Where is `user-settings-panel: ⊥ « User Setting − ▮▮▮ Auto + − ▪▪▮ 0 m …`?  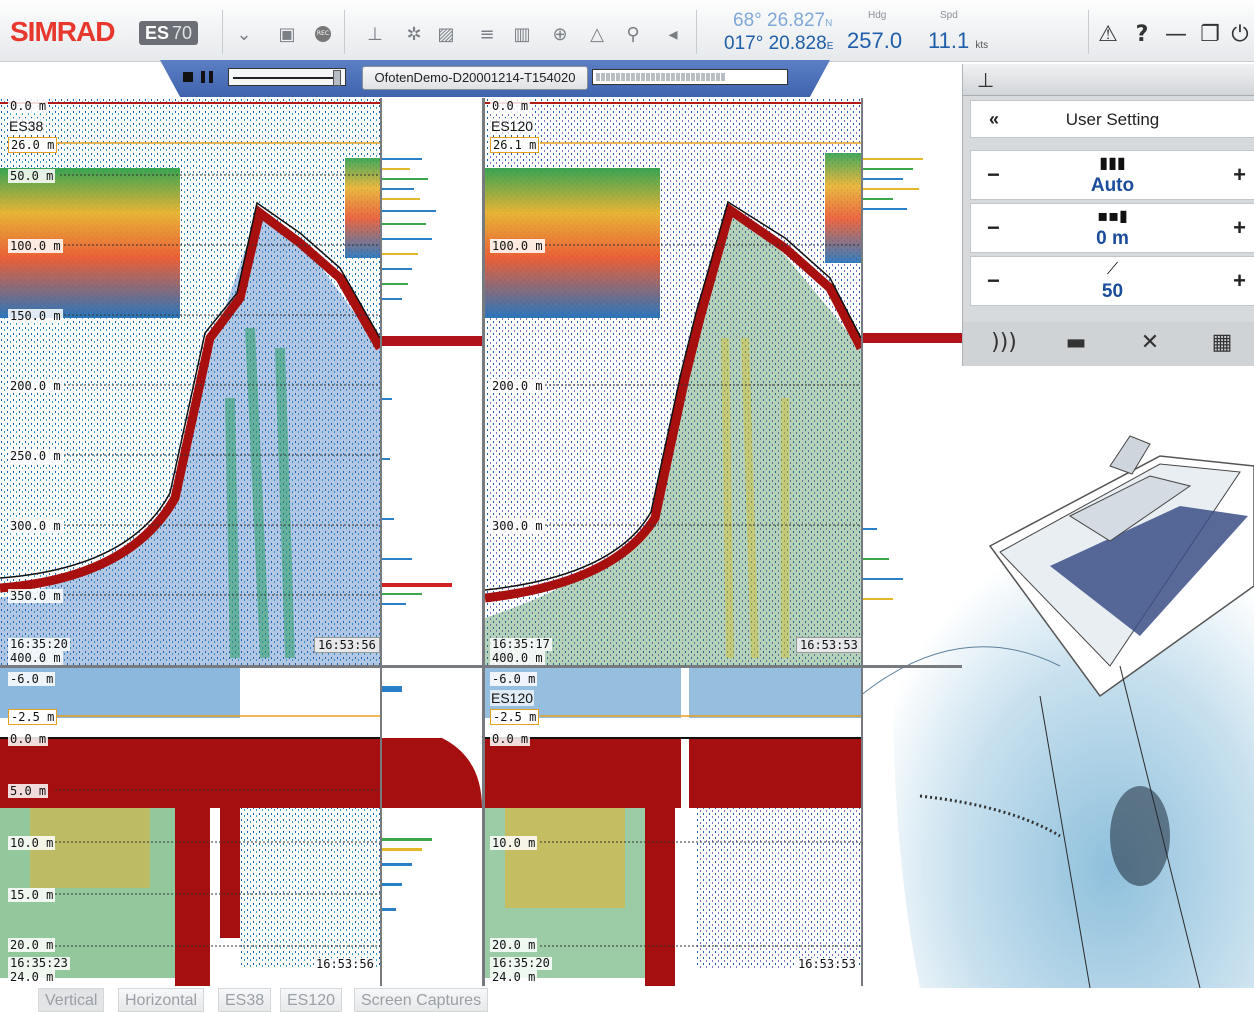 user-settings-panel: ⊥ « User Setting − ▮▮▮ Auto + − ▪▪▮ 0 m … is located at coordinates (1108, 215).